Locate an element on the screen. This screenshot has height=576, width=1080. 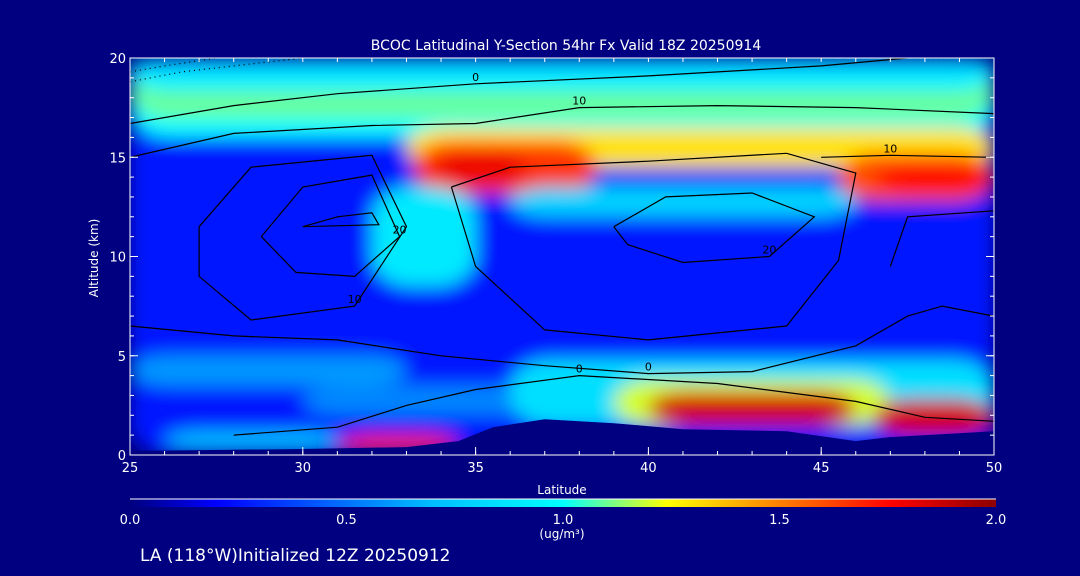
x-tick-label-2: 35 is located at coordinates (475, 468).